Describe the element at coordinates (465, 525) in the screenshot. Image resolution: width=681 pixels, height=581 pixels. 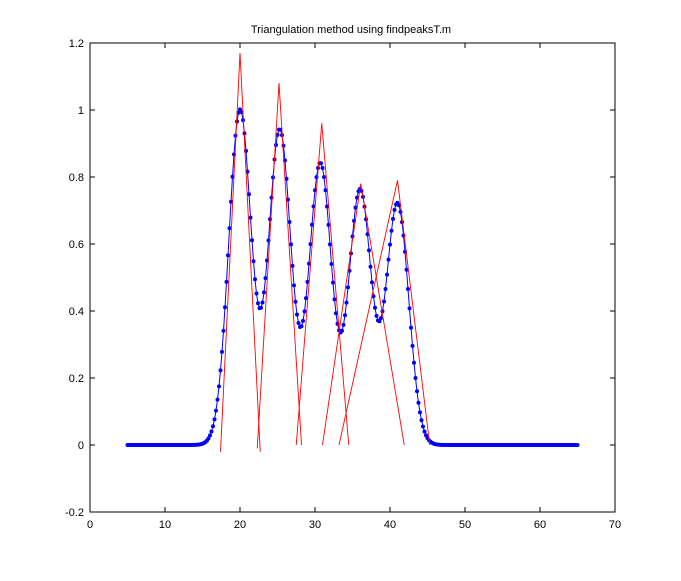
I see `x-tick-label: 50` at that location.